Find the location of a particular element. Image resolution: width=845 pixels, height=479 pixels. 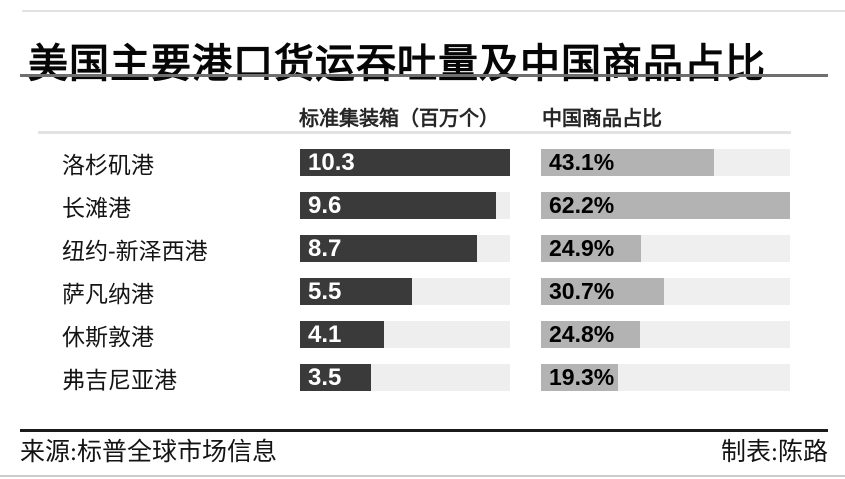

chart-row: 弗吉尼亚港 3.5 19.3% is located at coordinates (422, 378).